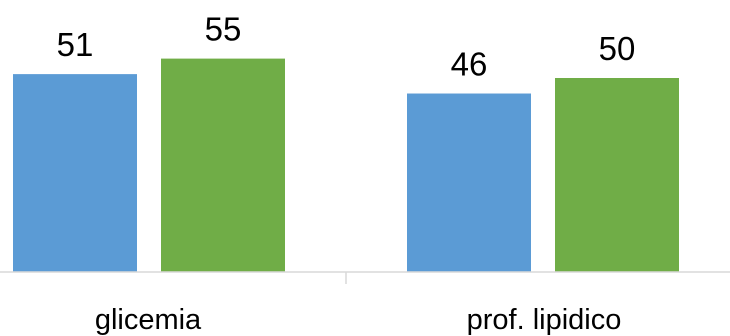 Image resolution: width=730 pixels, height=336 pixels. What do you see at coordinates (544, 320) in the screenshot?
I see `category-label-1: prof. lipidico` at bounding box center [544, 320].